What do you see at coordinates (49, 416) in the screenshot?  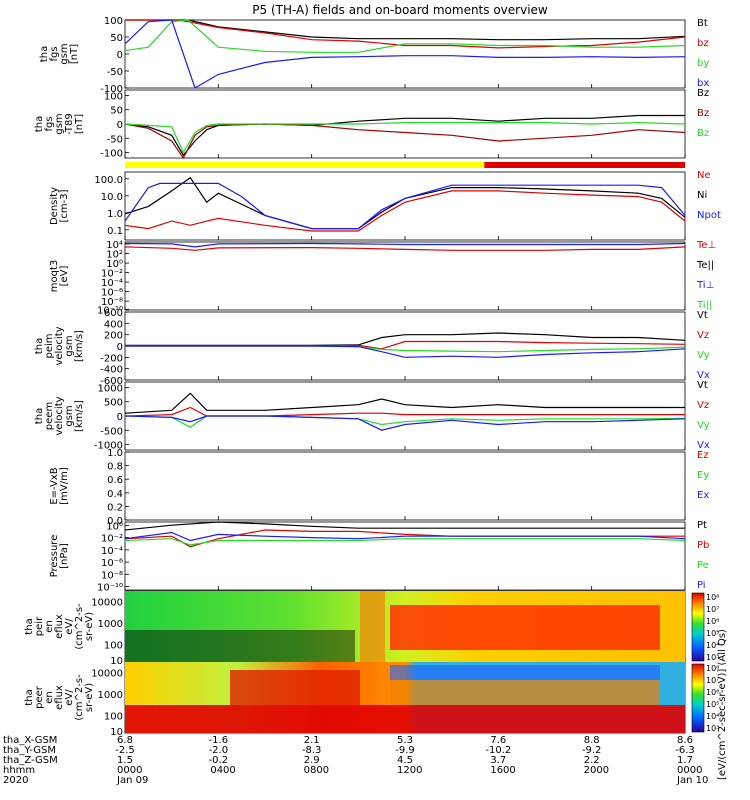 I see `y-axis-label: peem` at bounding box center [49, 416].